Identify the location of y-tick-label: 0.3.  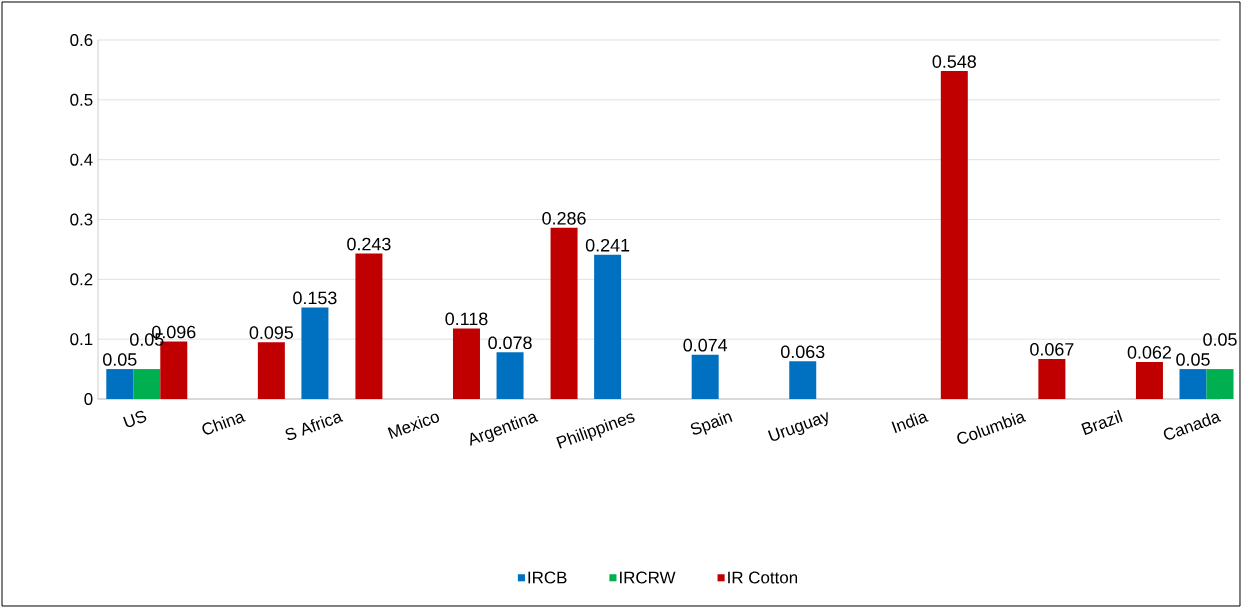
(81, 219).